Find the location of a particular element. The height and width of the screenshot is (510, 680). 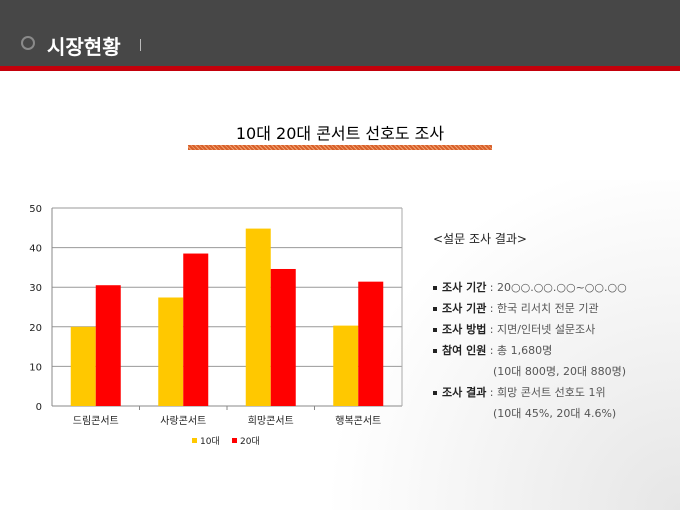

header-divider is located at coordinates (340, 68).